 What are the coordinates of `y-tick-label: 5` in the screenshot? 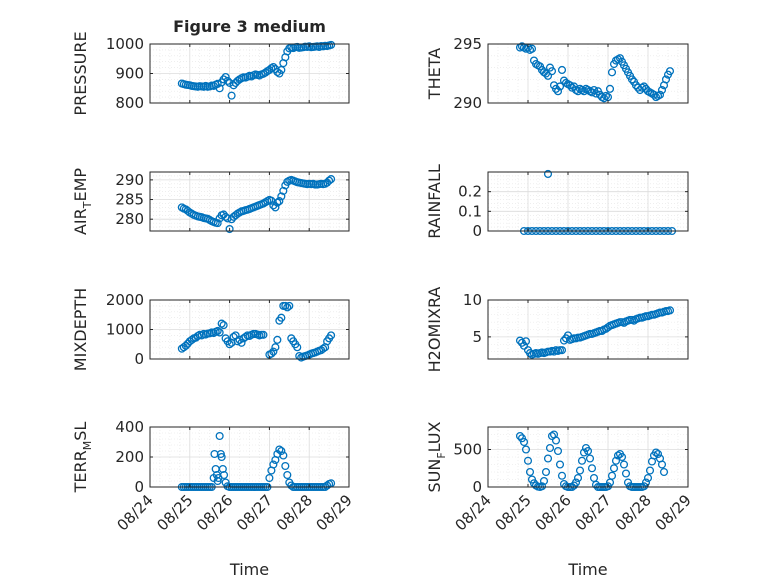 It's located at (477, 337).